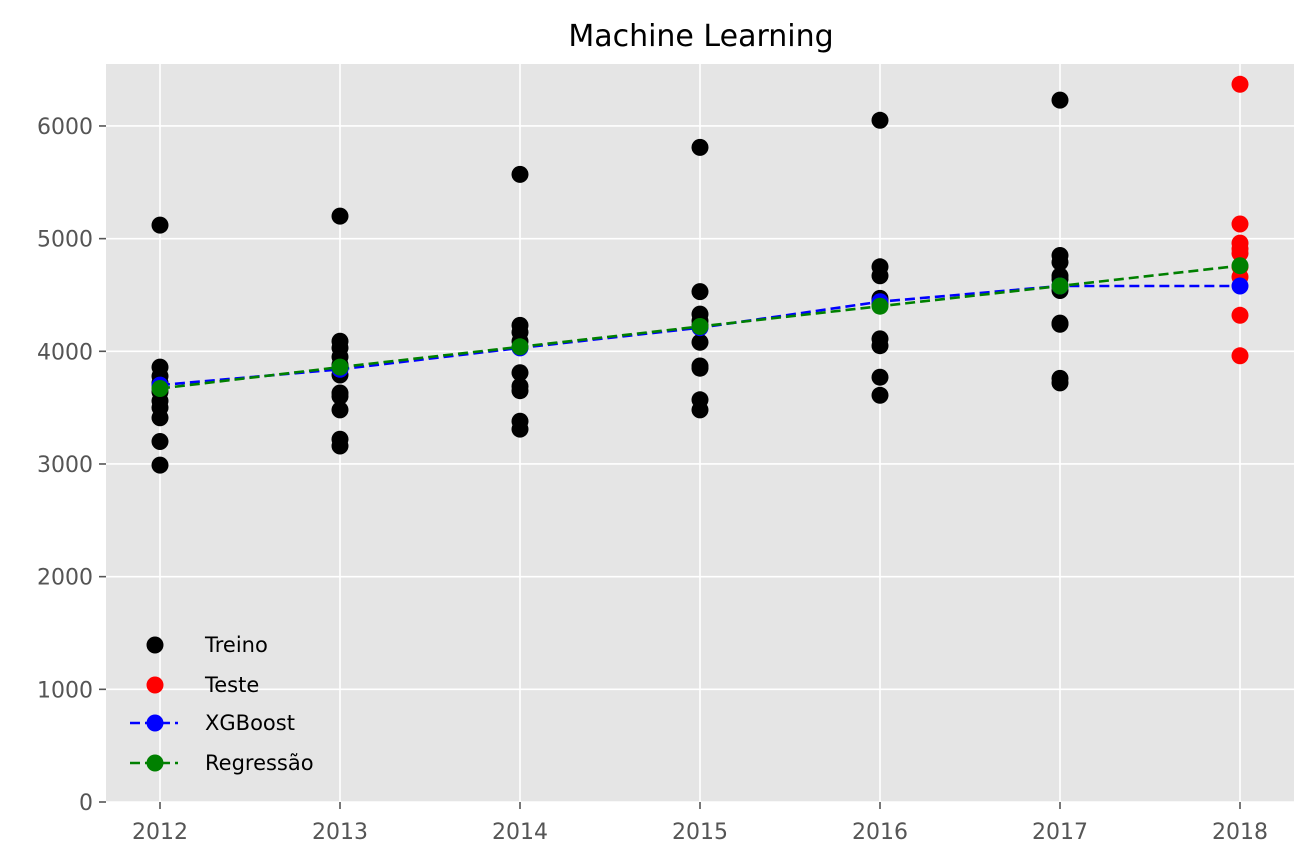 The width and height of the screenshot is (1315, 866). I want to click on y-tick-label: 5000, so click(65, 240).